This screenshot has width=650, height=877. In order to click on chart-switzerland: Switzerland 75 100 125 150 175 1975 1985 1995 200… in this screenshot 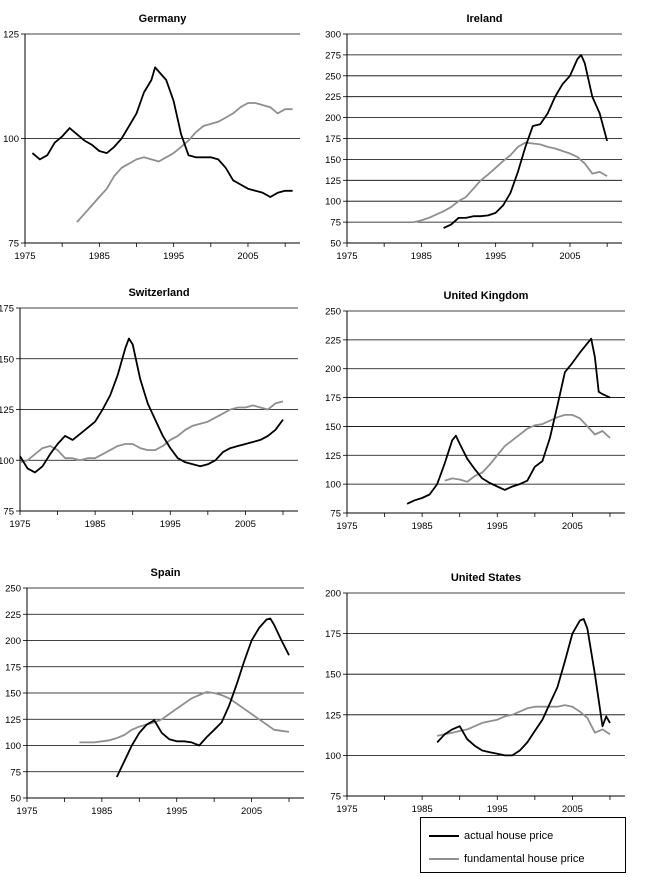, I will do `click(149, 408)`.